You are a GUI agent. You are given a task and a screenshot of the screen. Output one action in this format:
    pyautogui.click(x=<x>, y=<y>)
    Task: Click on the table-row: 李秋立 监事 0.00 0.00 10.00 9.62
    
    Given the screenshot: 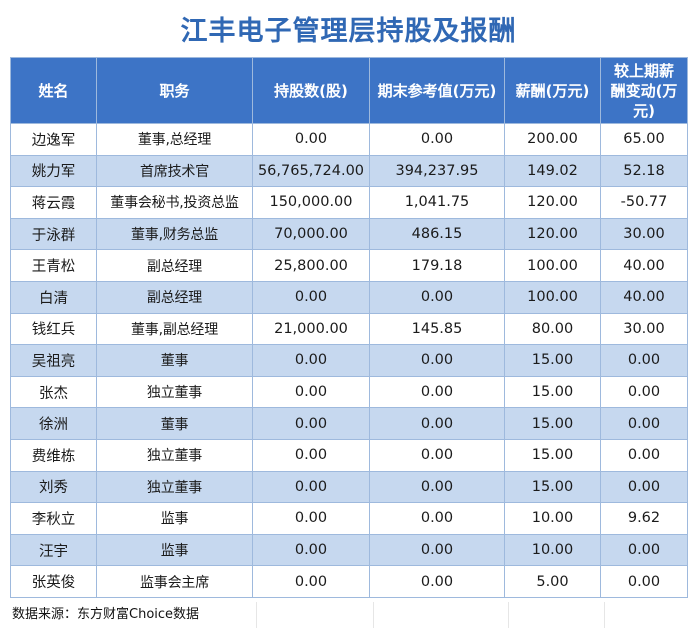 What is the action you would take?
    pyautogui.click(x=349, y=518)
    